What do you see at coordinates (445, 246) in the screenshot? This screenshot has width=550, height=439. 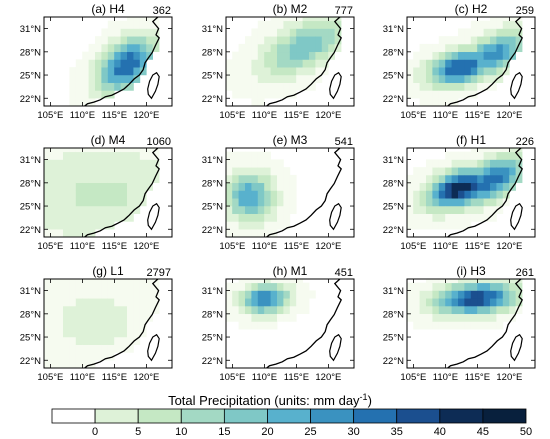 I see `lon-tick-label: 110°E` at bounding box center [445, 246].